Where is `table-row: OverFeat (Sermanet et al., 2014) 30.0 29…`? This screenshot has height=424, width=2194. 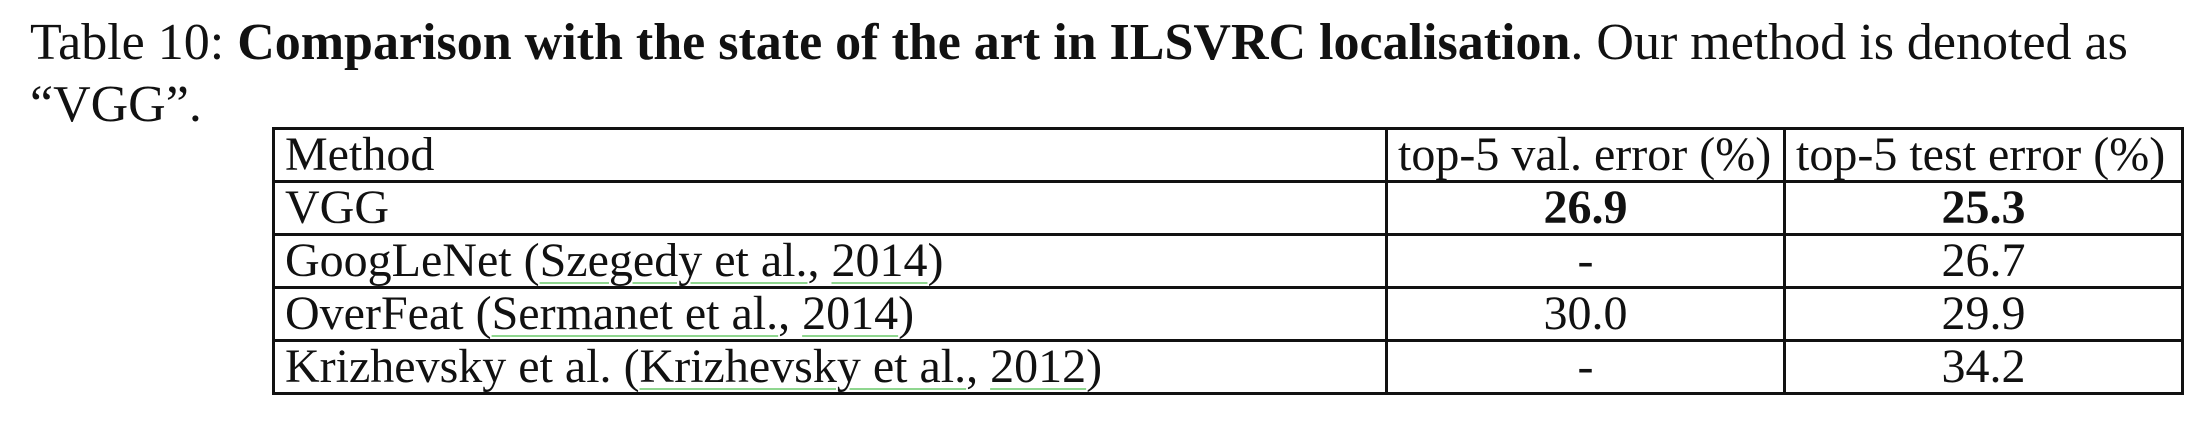 table-row: OverFeat (Sermanet et al., 2014) 30.0 29… is located at coordinates (1228, 314).